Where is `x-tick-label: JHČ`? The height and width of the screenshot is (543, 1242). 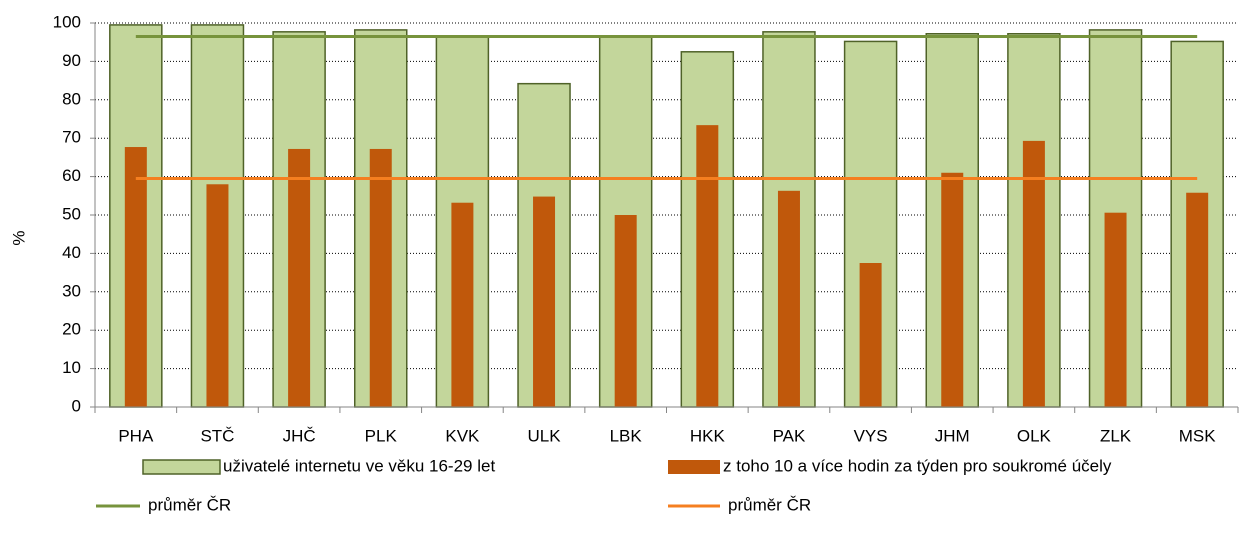 x-tick-label: JHČ is located at coordinates (299, 435).